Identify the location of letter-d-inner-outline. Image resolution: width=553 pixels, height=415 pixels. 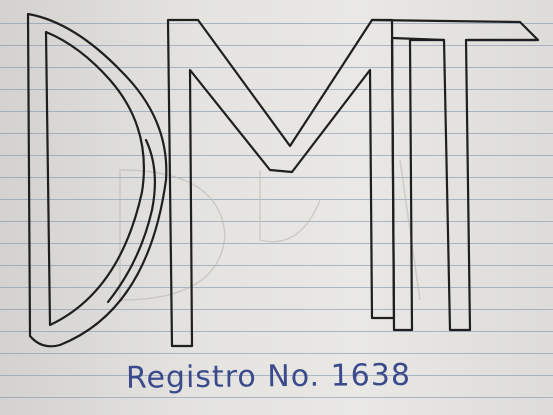
(94, 178).